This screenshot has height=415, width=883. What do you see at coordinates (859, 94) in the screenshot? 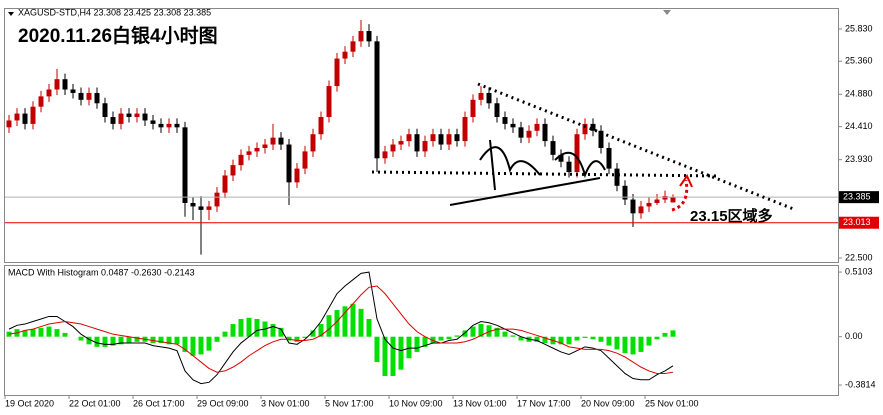
I see `y-tick-label: 24.880` at bounding box center [859, 94].